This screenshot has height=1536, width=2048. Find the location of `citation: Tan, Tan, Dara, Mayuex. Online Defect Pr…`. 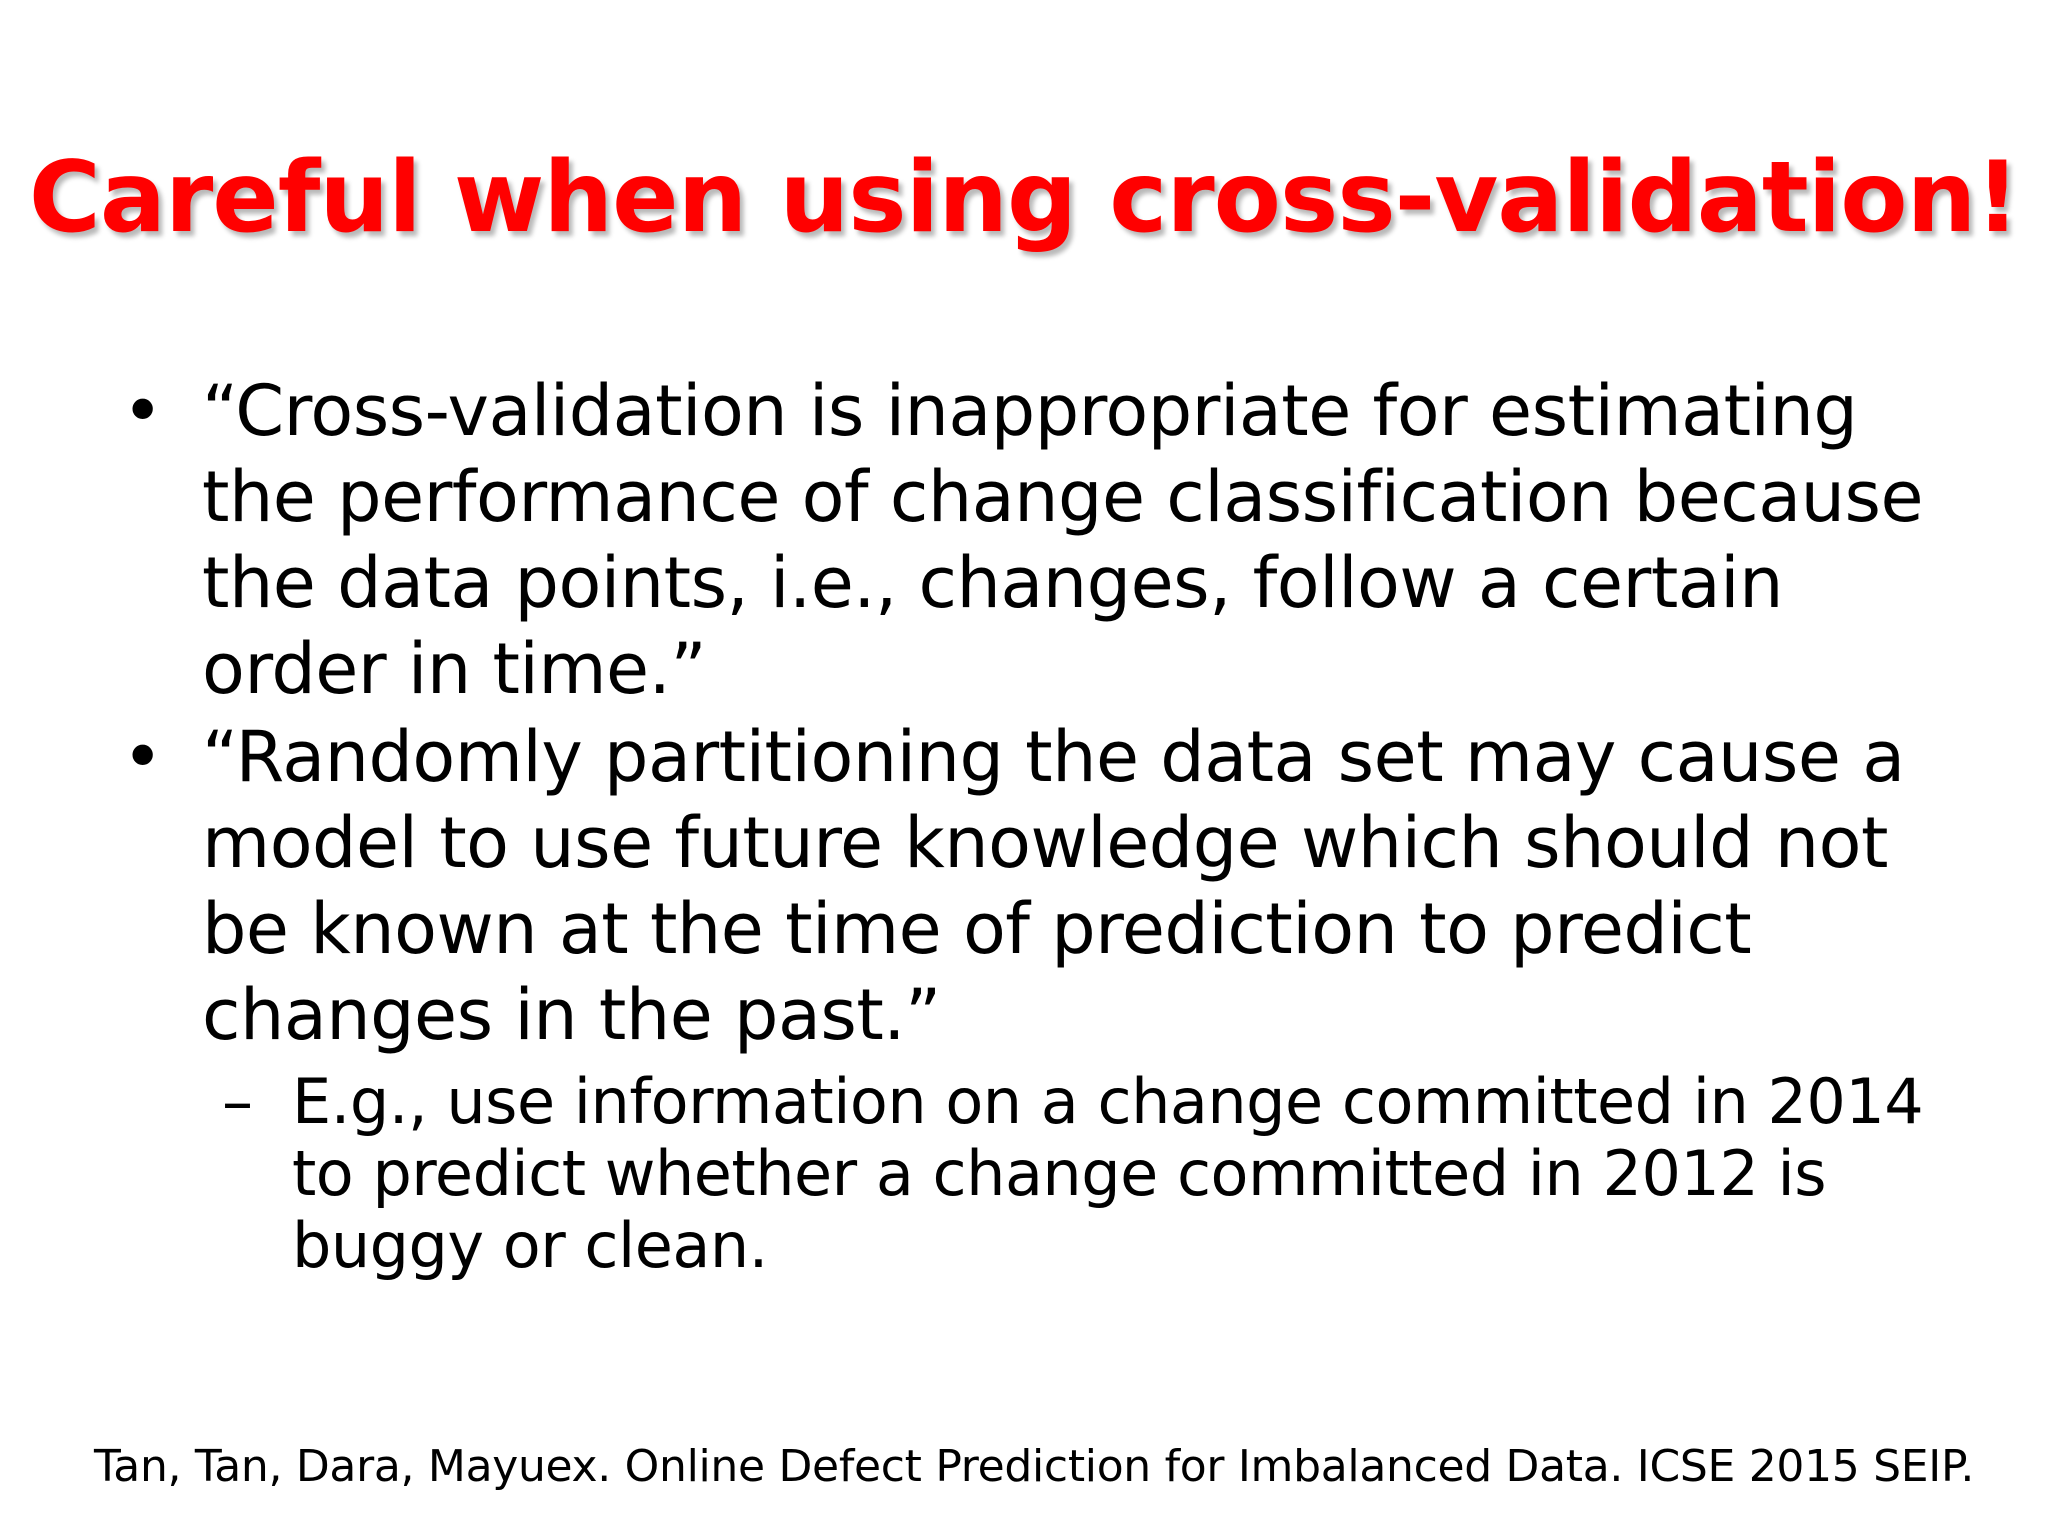

citation: Tan, Tan, Dara, Mayuex. Online Defect Pr… is located at coordinates (1034, 1466).